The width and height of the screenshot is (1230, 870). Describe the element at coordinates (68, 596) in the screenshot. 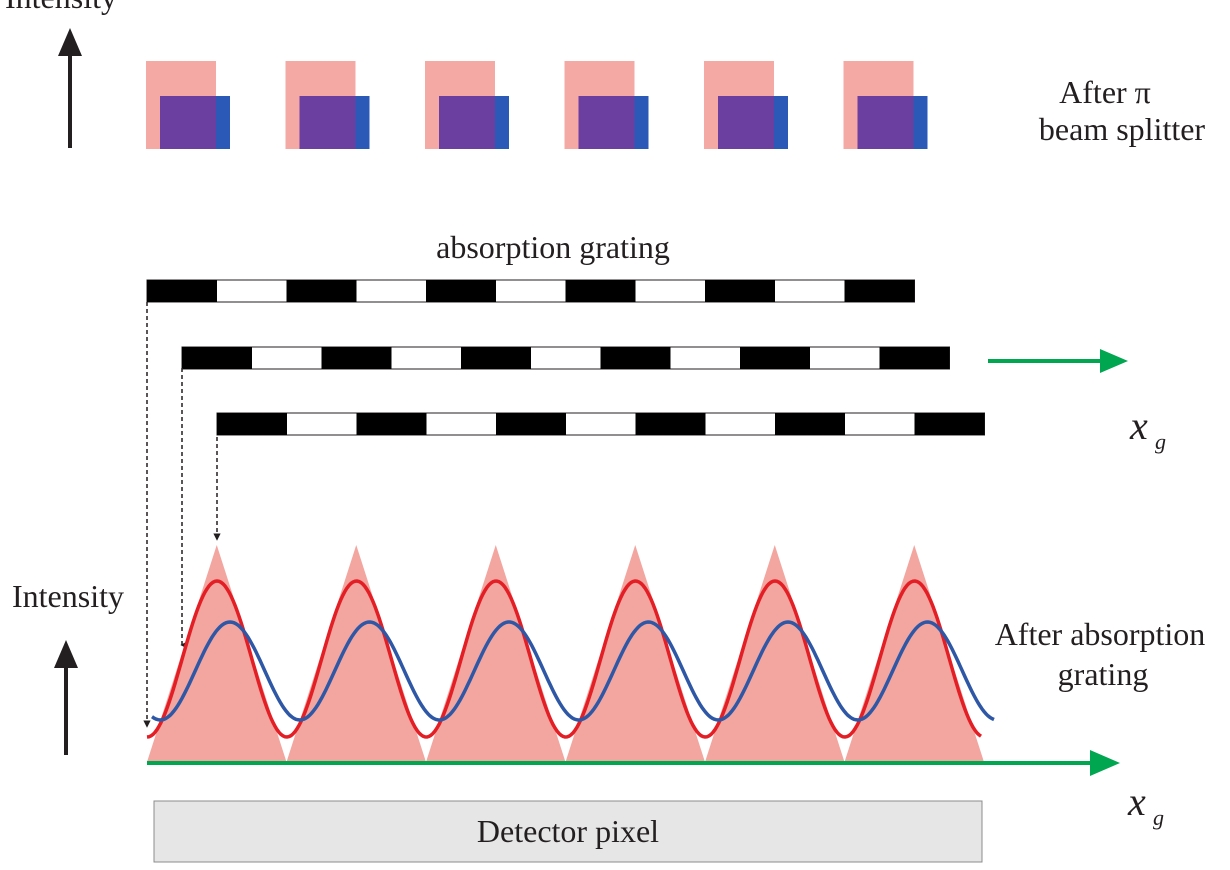

I see `bottom-intensity-label: Intensity` at that location.